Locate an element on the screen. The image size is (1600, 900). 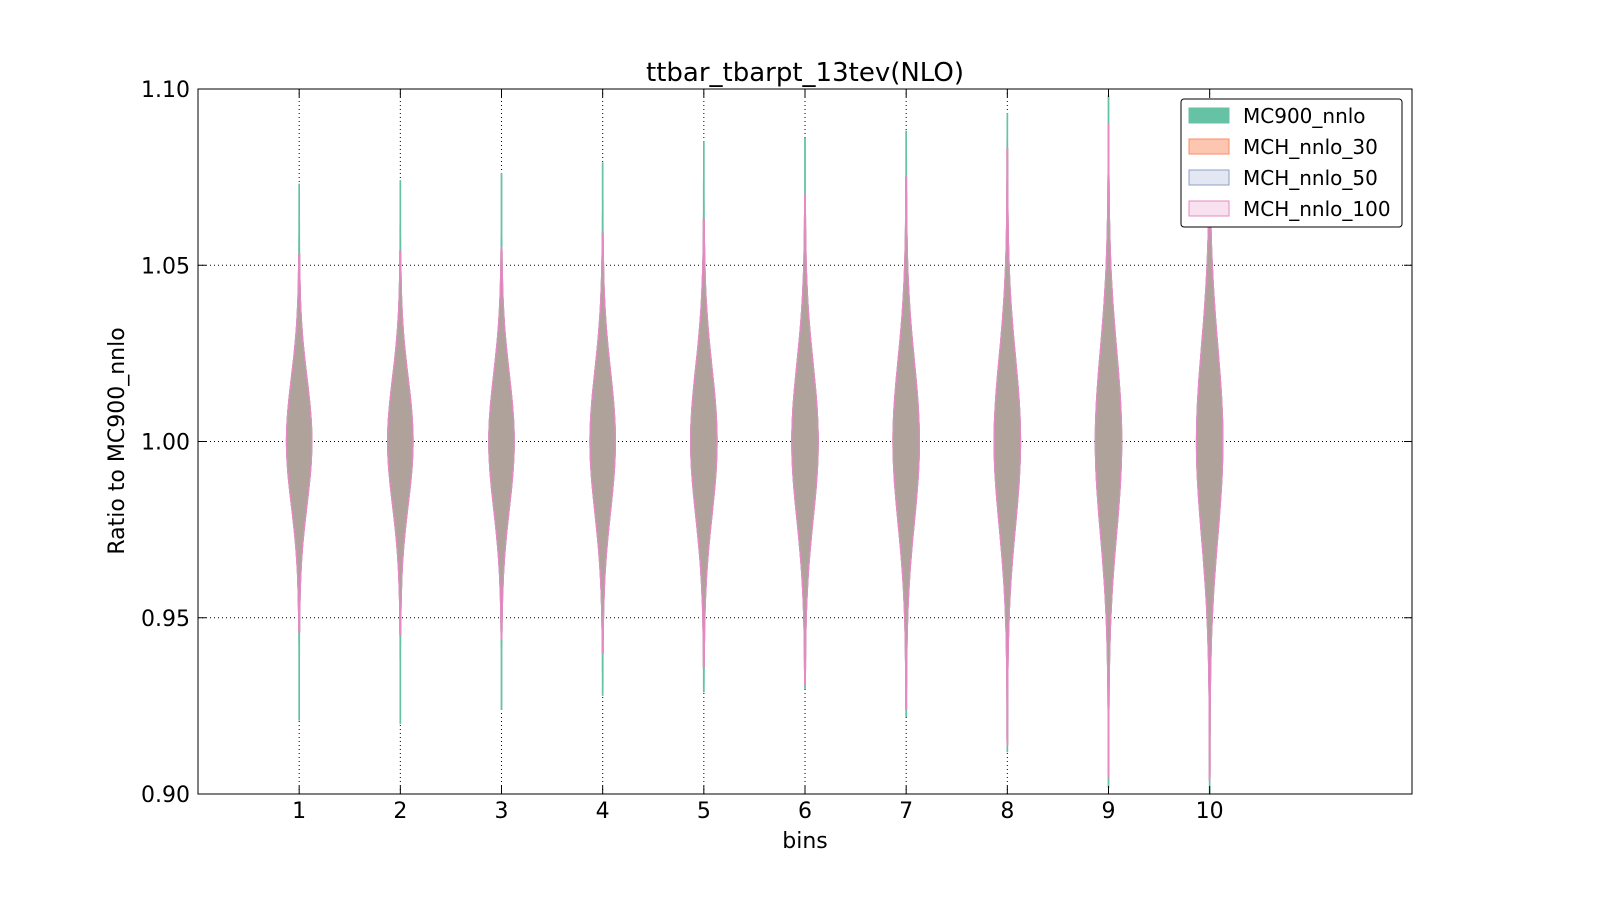
y-axis-label: Ratio to MC900_nnlo is located at coordinates (117, 440).